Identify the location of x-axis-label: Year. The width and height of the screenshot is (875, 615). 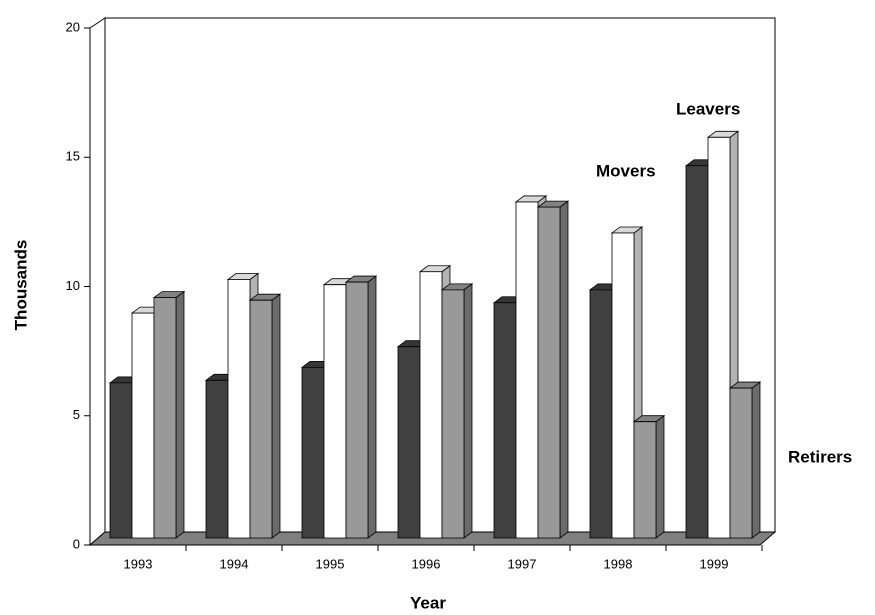
(428, 602).